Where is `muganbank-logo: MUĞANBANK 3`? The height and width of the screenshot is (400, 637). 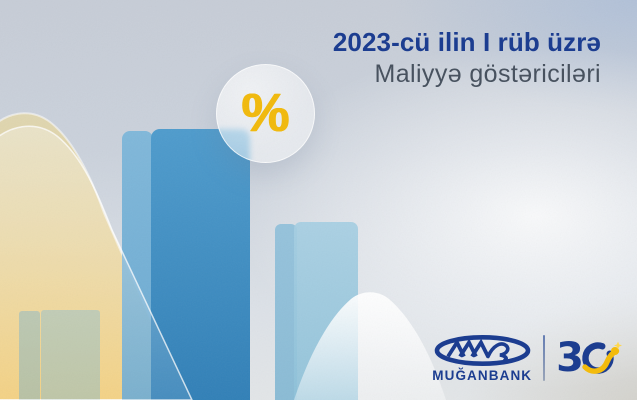 muganbank-logo: MUĞANBANK 3 is located at coordinates (527, 358).